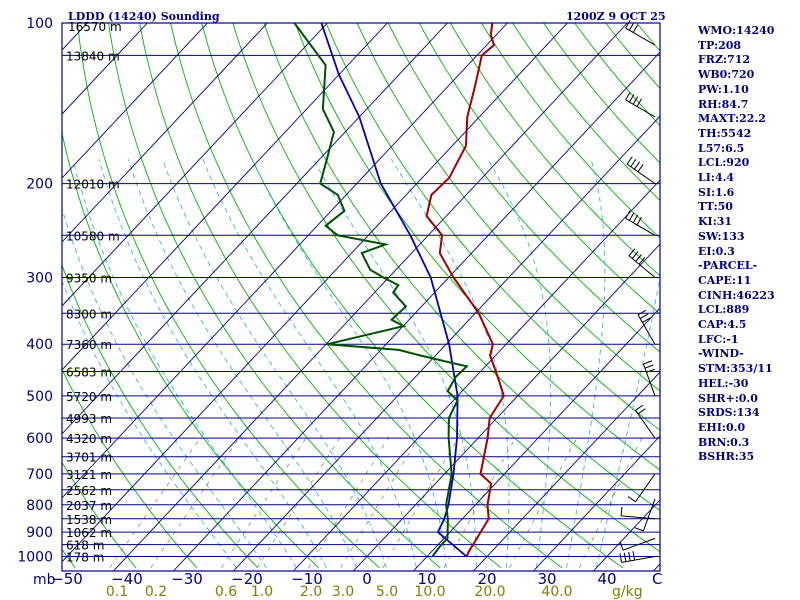 The width and height of the screenshot is (800, 600). What do you see at coordinates (722, 427) in the screenshot?
I see `index-item: EHI:0.0` at bounding box center [722, 427].